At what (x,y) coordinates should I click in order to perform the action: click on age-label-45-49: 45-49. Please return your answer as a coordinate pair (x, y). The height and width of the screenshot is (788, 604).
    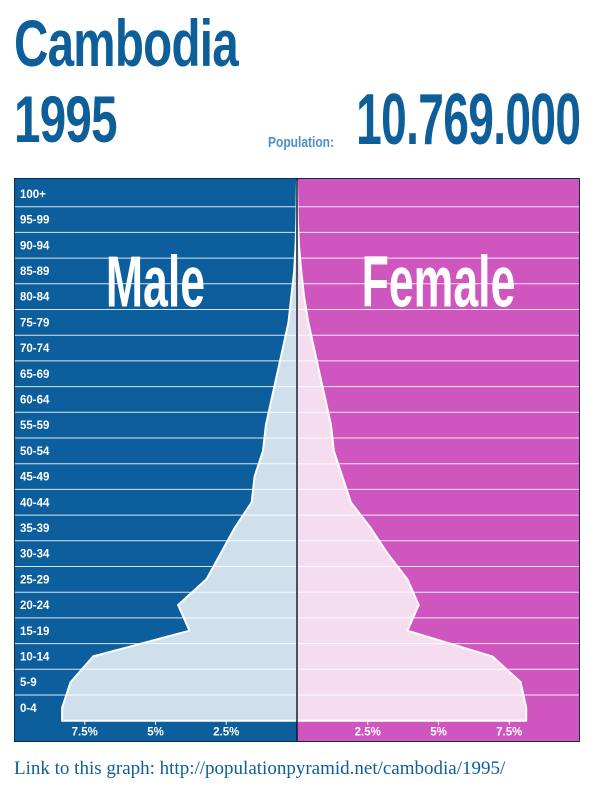
    Looking at the image, I should click on (34, 478).